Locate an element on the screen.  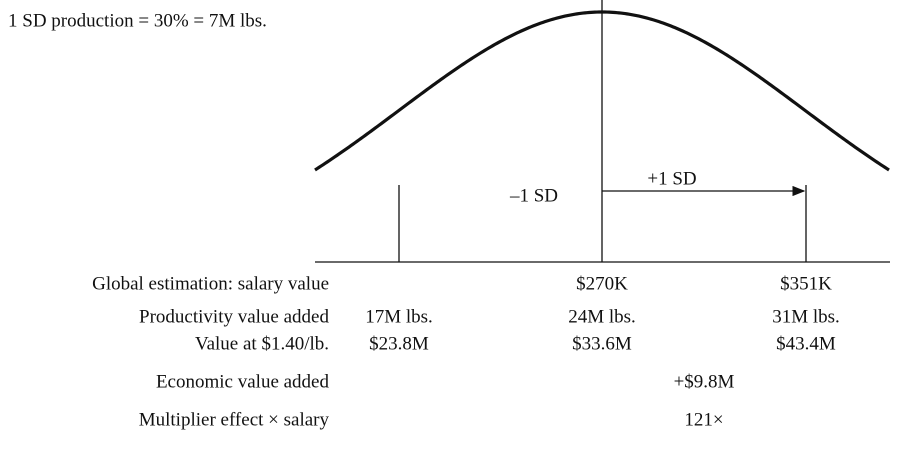
row-value: 17M lbs. is located at coordinates (399, 316).